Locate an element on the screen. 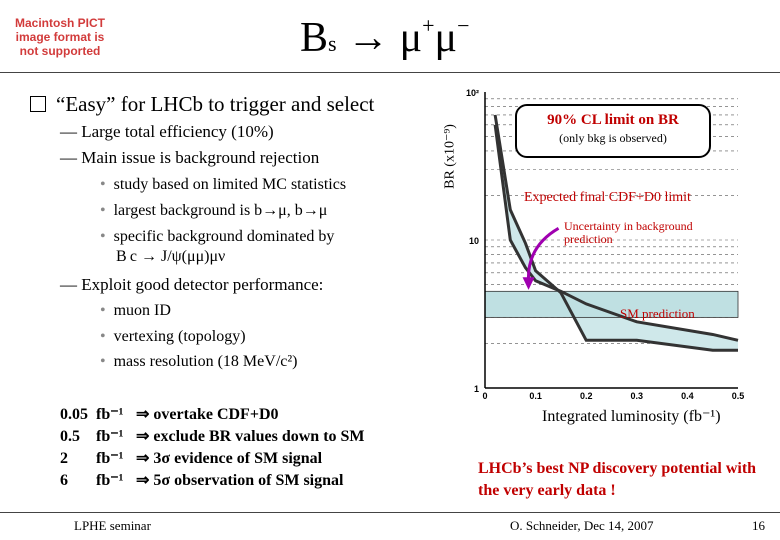 The image size is (780, 540). dash-item-background: — Main issue is background rejection is located at coordinates (190, 157).